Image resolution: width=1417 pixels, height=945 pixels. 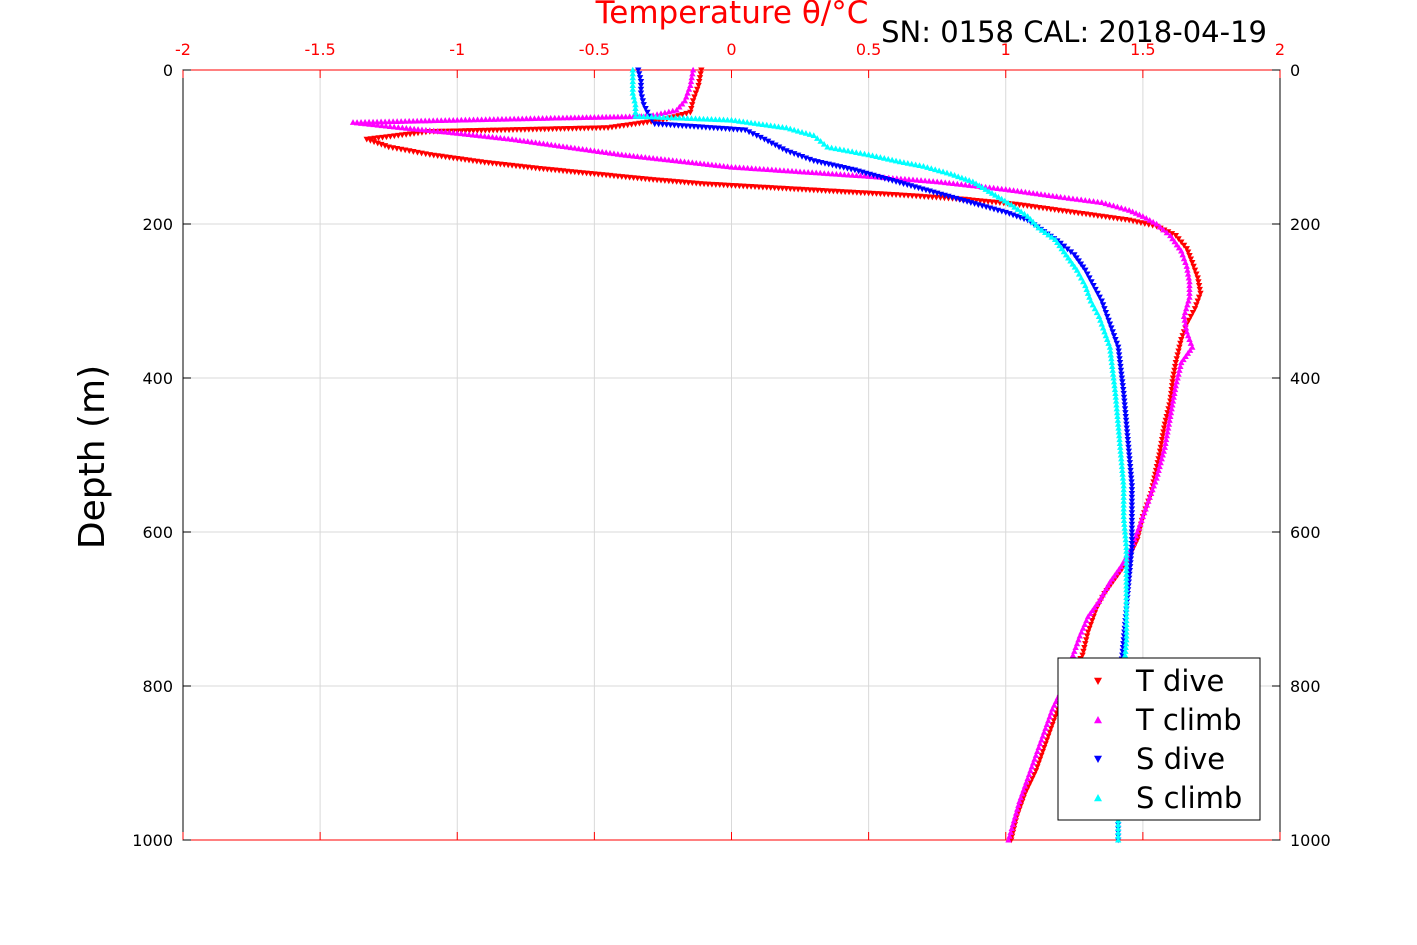 I want to click on legend-marker, so click(x=1098, y=681).